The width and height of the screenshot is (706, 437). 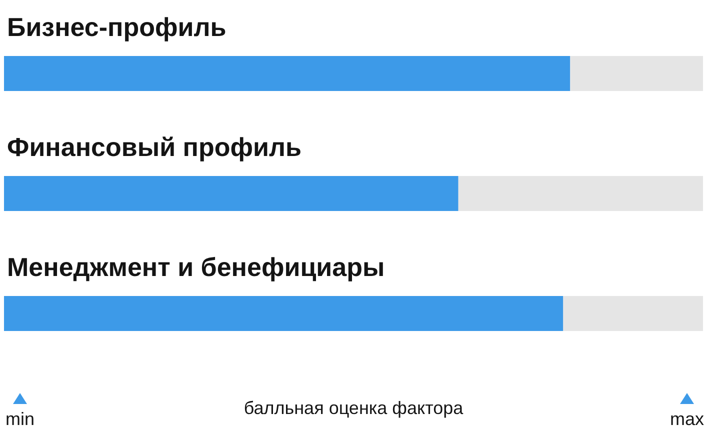 What do you see at coordinates (154, 147) in the screenshot?
I see `y-tick-label: Финансовый профиль` at bounding box center [154, 147].